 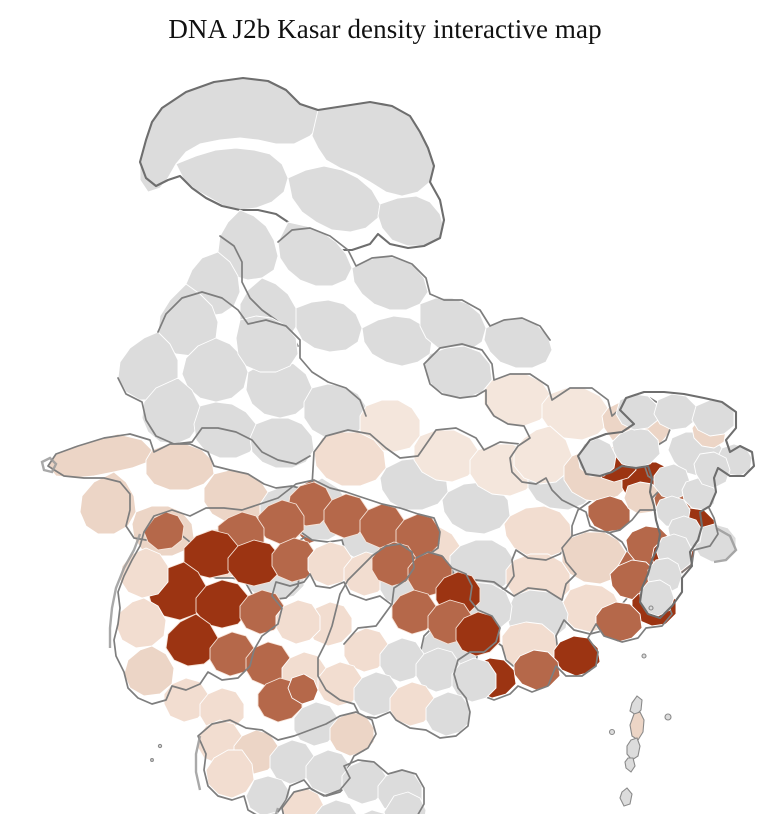 I want to click on region-maharashtra, so click(x=274, y=606).